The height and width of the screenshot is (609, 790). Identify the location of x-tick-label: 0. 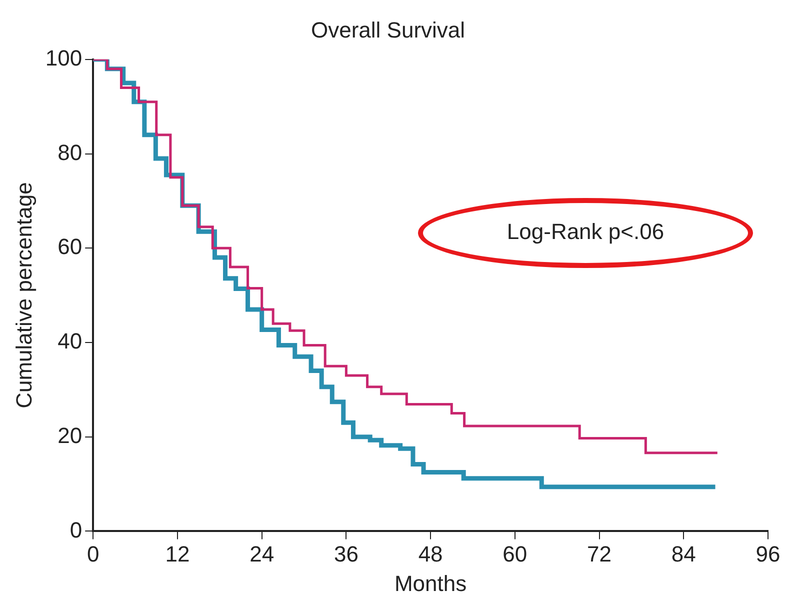
(93, 553).